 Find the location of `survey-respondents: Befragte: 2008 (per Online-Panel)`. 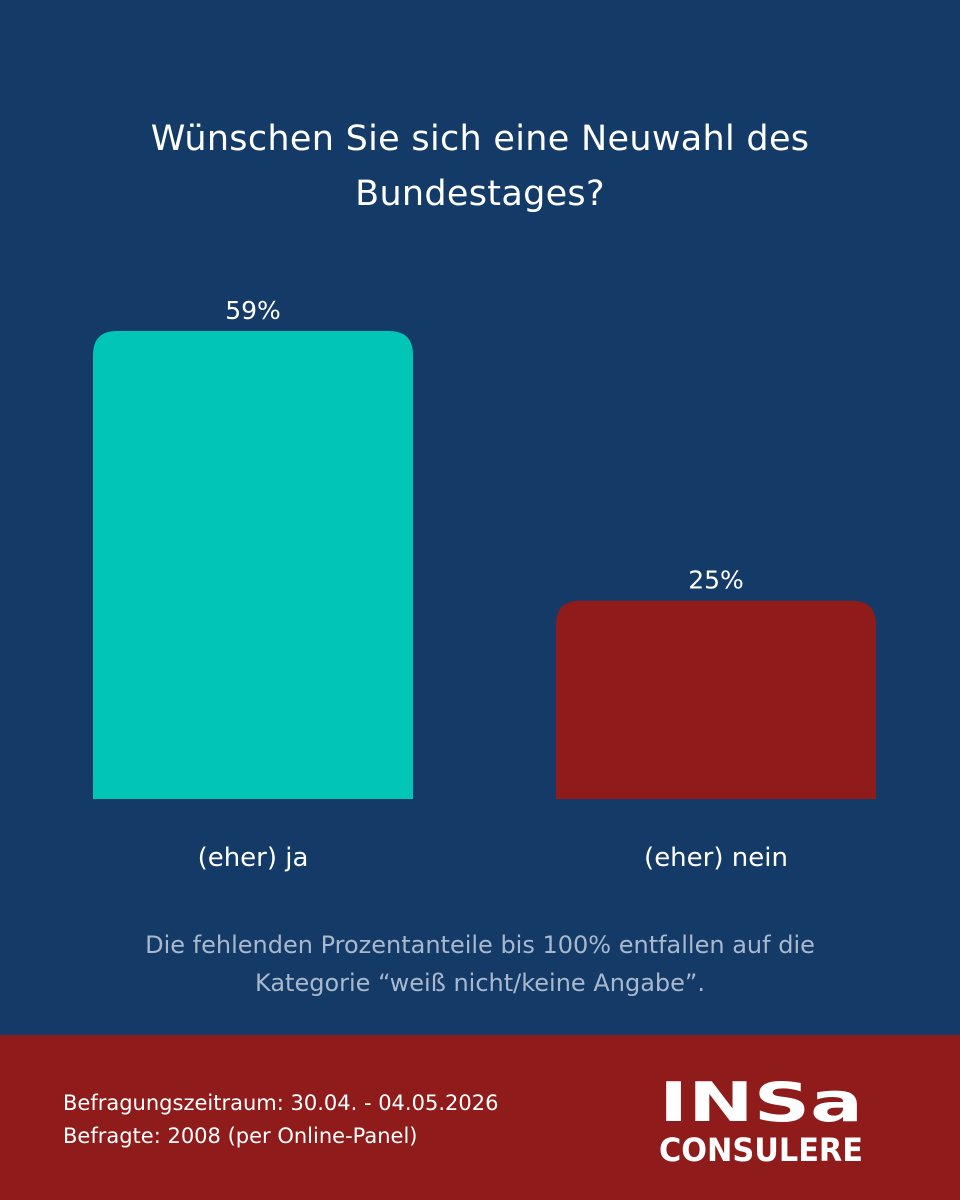

survey-respondents: Befragte: 2008 (per Online-Panel) is located at coordinates (240, 1136).